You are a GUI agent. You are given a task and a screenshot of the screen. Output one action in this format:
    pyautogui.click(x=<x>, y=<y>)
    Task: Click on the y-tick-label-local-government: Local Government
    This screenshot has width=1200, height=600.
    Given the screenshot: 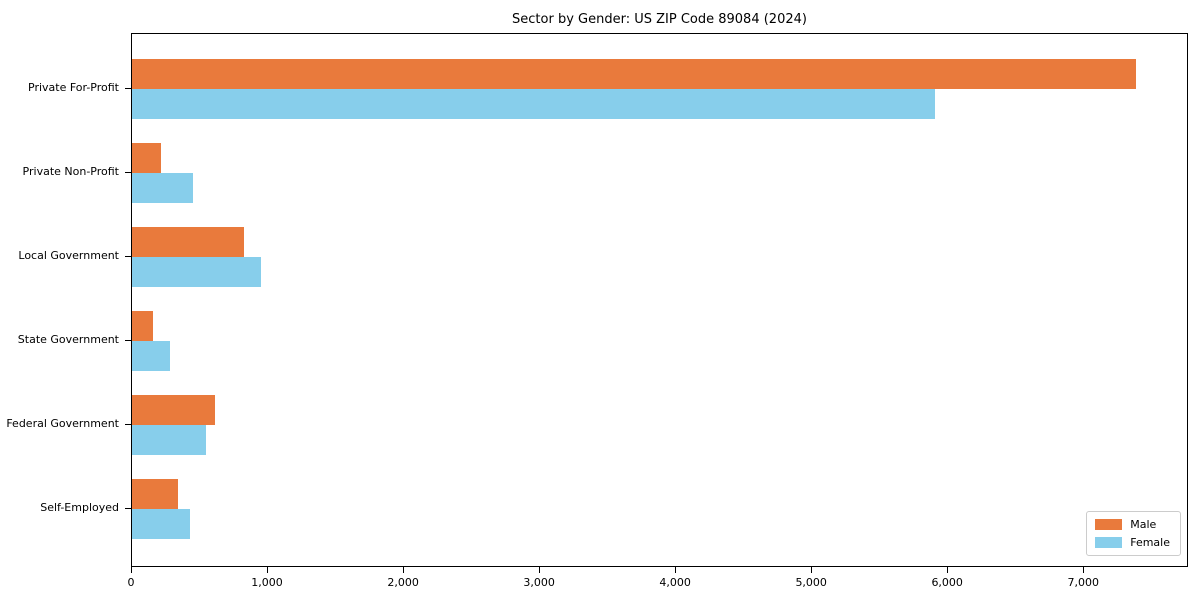 What is the action you would take?
    pyautogui.click(x=68, y=255)
    